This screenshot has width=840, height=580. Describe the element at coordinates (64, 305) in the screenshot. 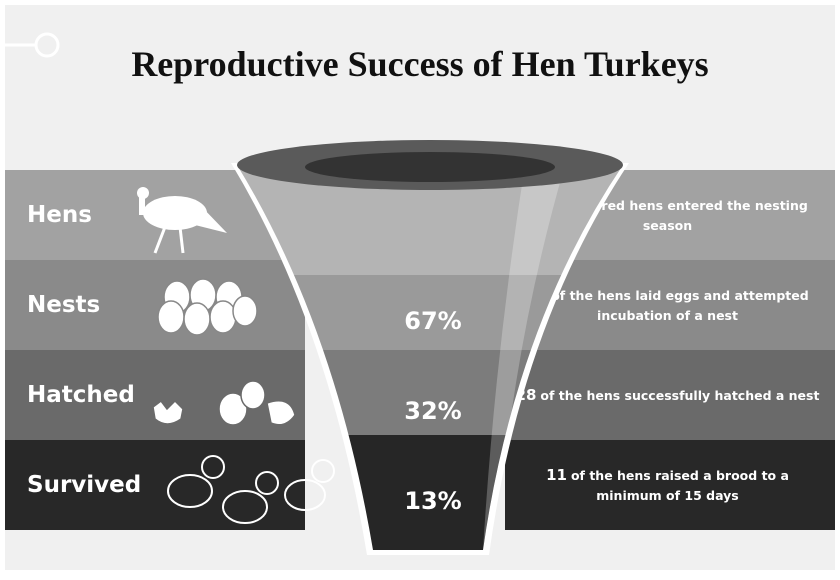

I see `stage-label: Nests` at that location.